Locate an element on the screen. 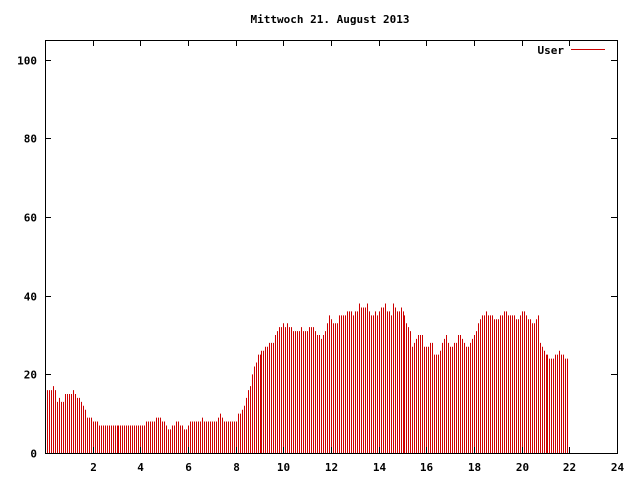  y-tick-label: 0 is located at coordinates (33, 454).